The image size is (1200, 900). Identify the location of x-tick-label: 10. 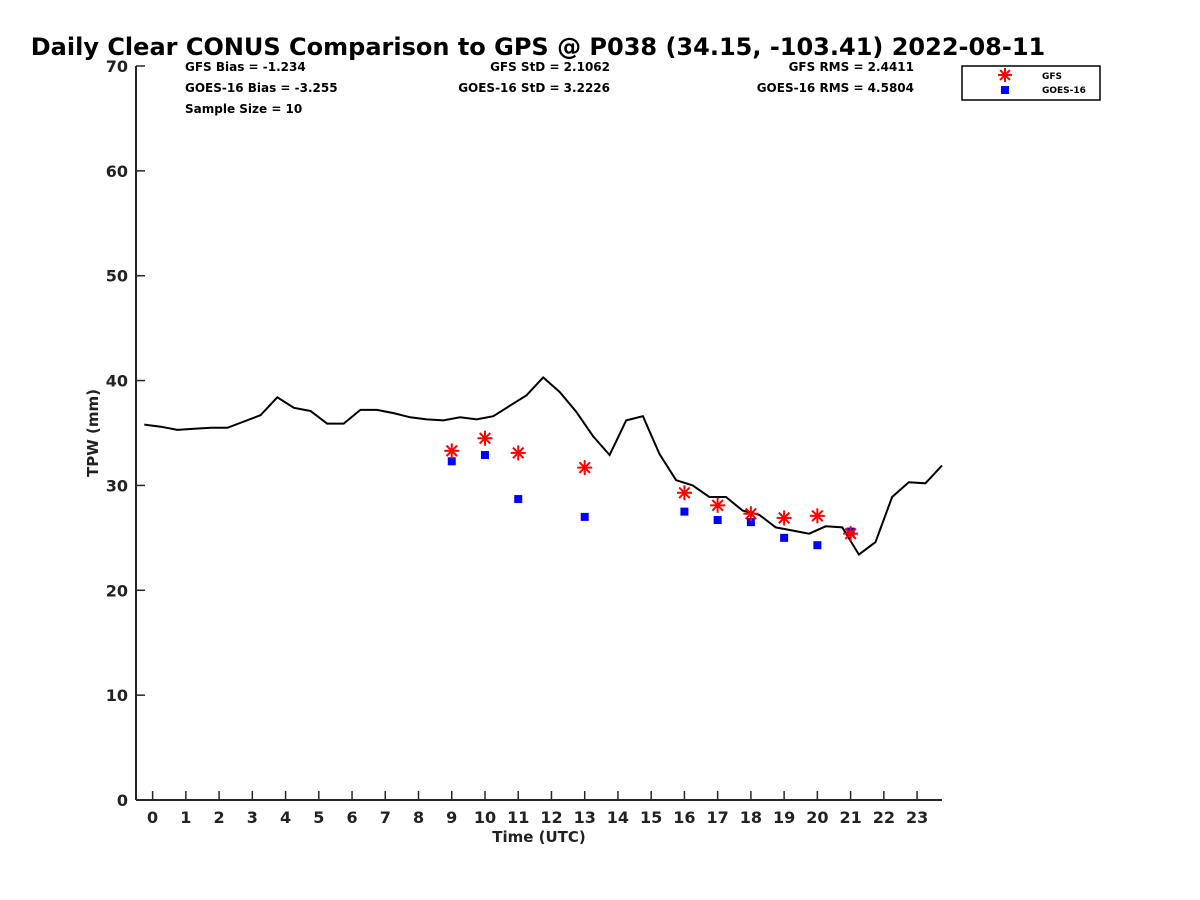
(485, 817).